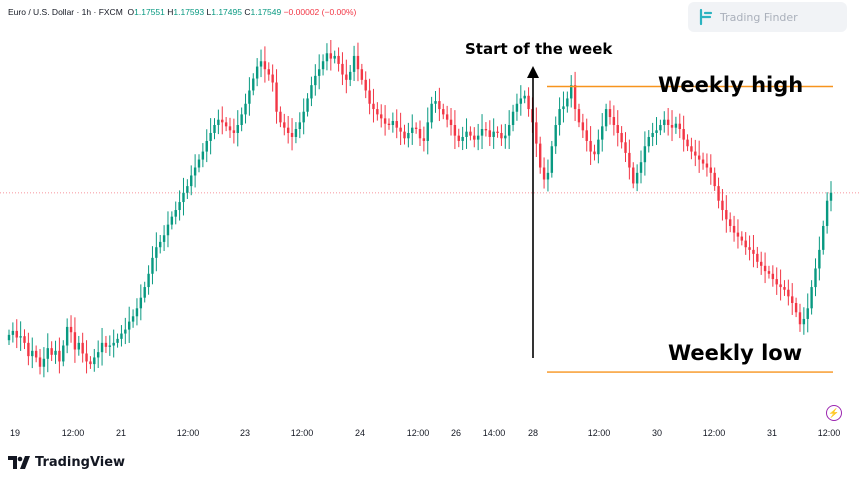 The height and width of the screenshot is (489, 860). What do you see at coordinates (456, 433) in the screenshot?
I see `x-tick-label: 26` at bounding box center [456, 433].